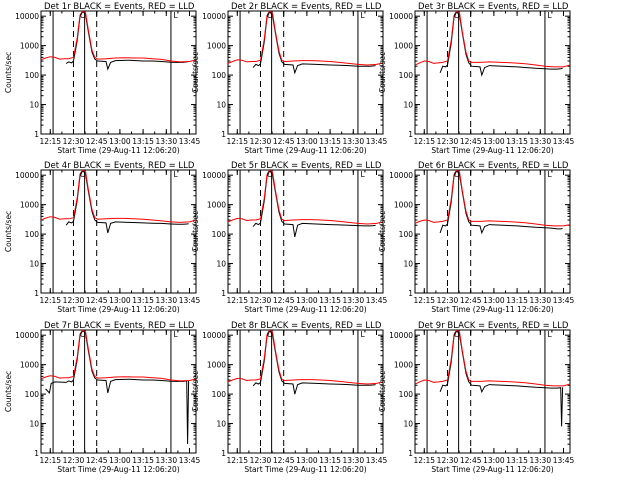 Image resolution: width=640 pixels, height=480 pixels. I want to click on panel-title: Det 3r BLACK = Events, RED = LLD, so click(493, 7).